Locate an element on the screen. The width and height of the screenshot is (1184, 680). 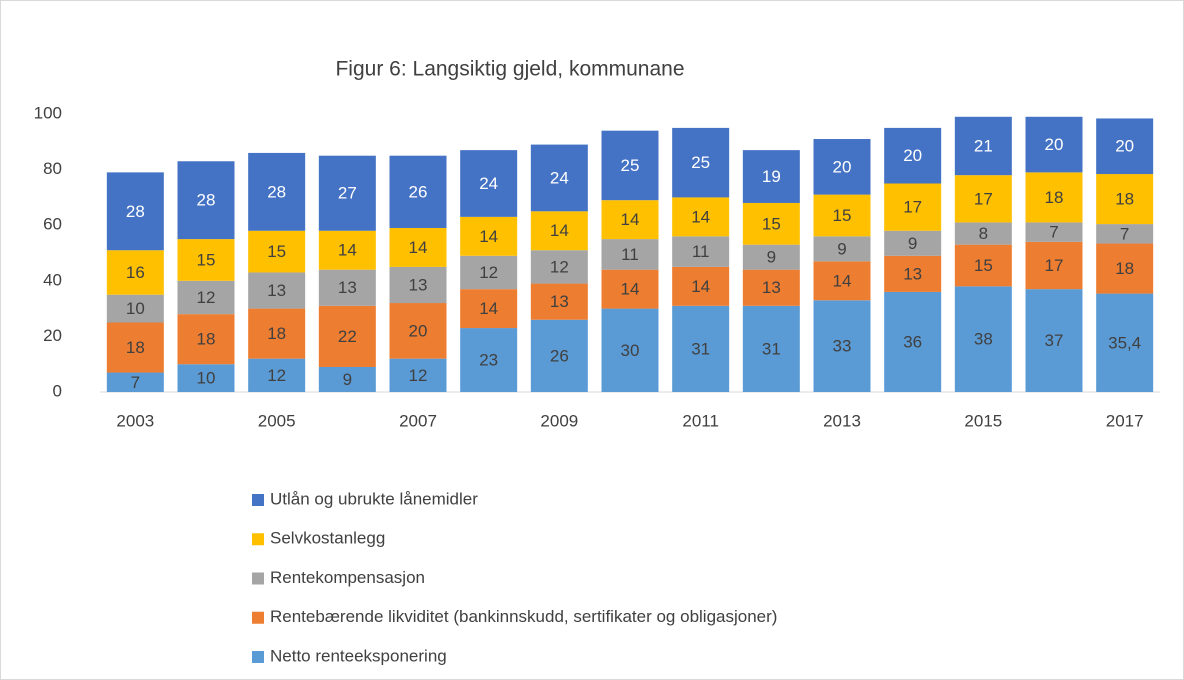
x-tick-label: 2017 is located at coordinates (1125, 420).